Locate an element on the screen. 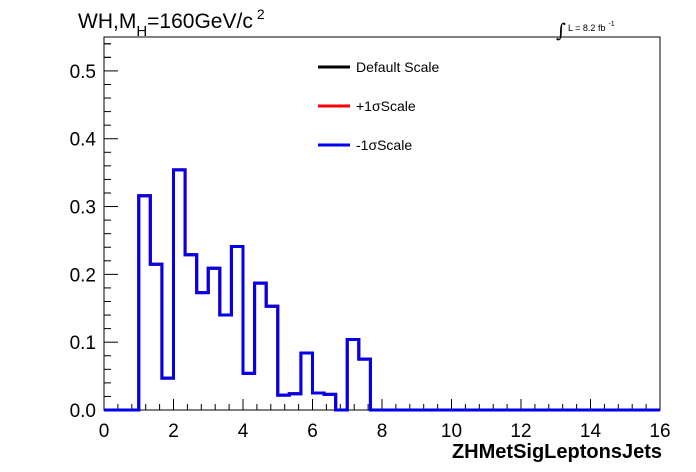 The height and width of the screenshot is (472, 696). legend: Default Scale +1σScale -1σScale is located at coordinates (378, 106).